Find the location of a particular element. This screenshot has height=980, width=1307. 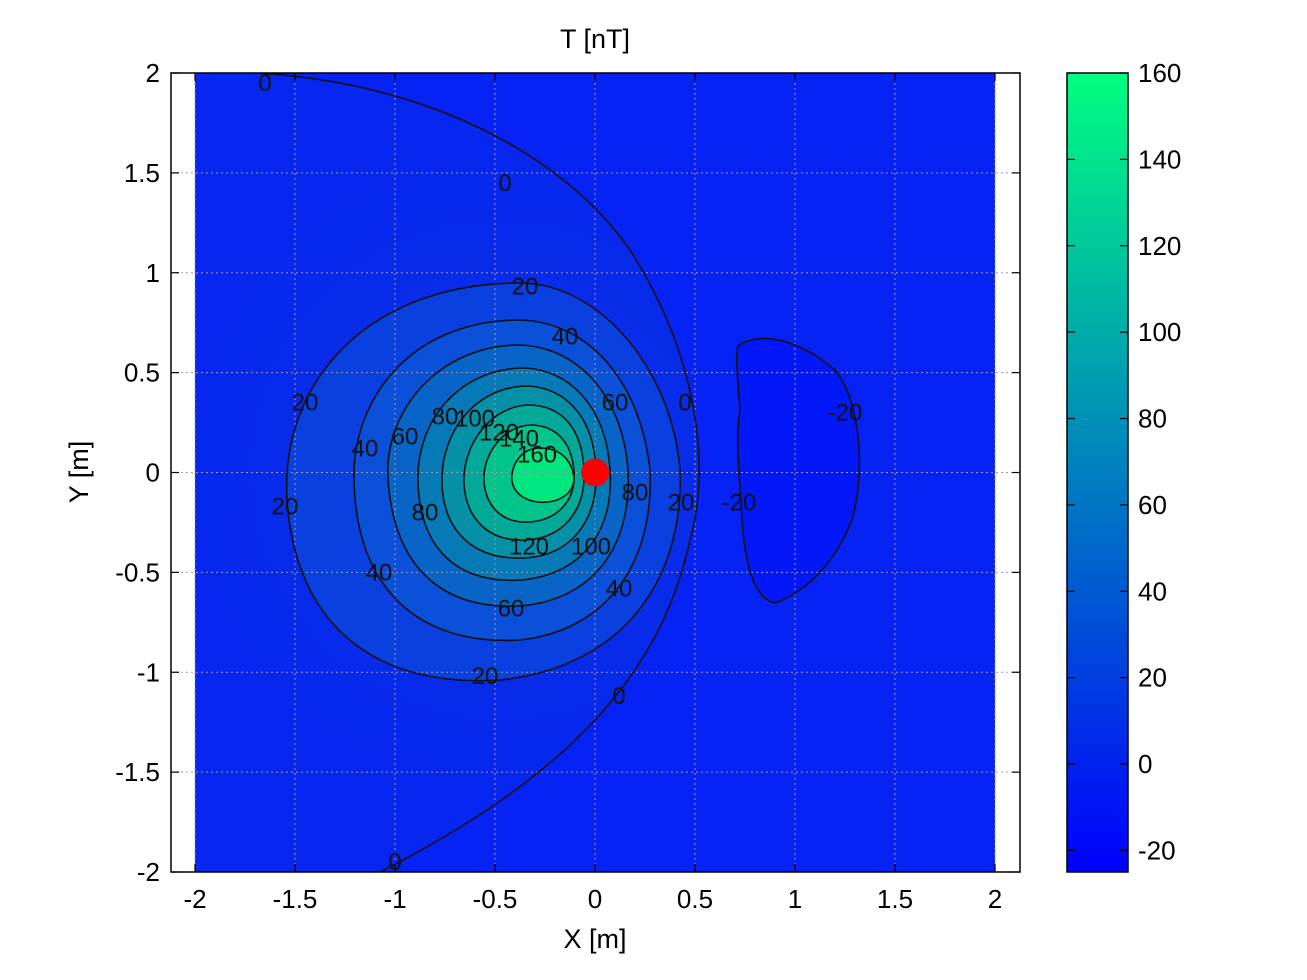

y-tick-label: 1.5 is located at coordinates (142, 173).